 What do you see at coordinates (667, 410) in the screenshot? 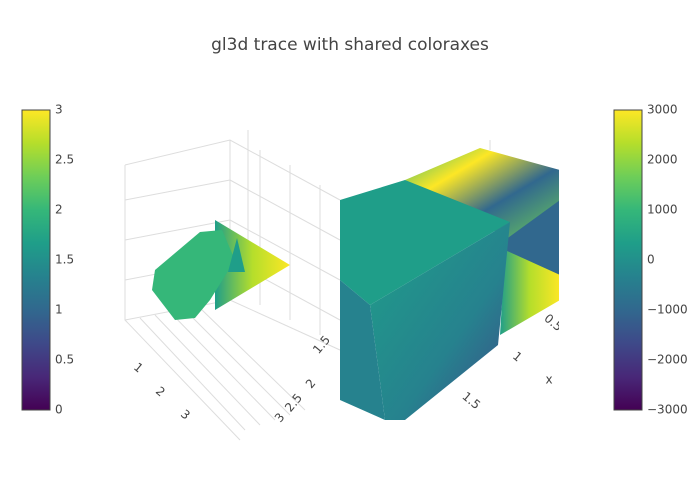
I see `colorbar-tick-label: −3000` at bounding box center [667, 410].